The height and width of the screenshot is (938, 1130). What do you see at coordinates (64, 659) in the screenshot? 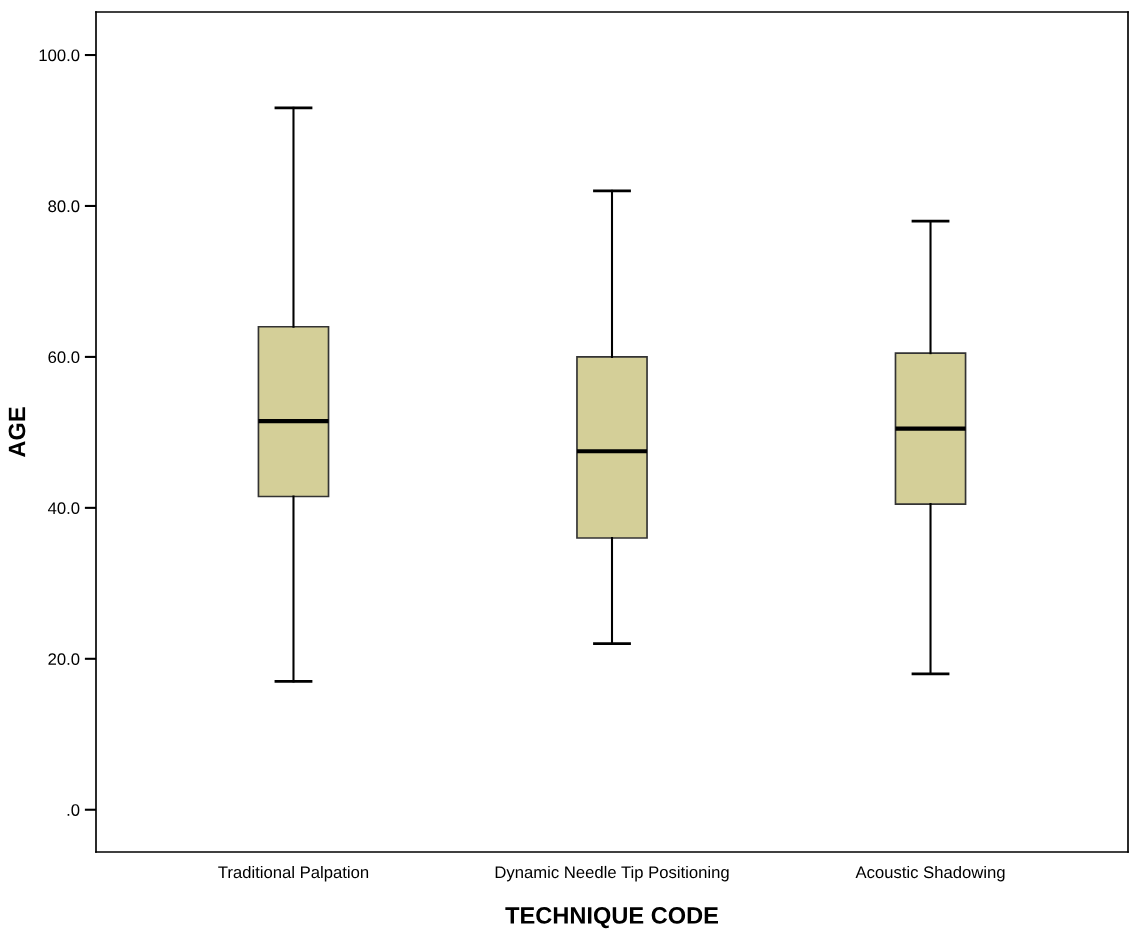
I see `y-tick-label: 20.0` at bounding box center [64, 659].